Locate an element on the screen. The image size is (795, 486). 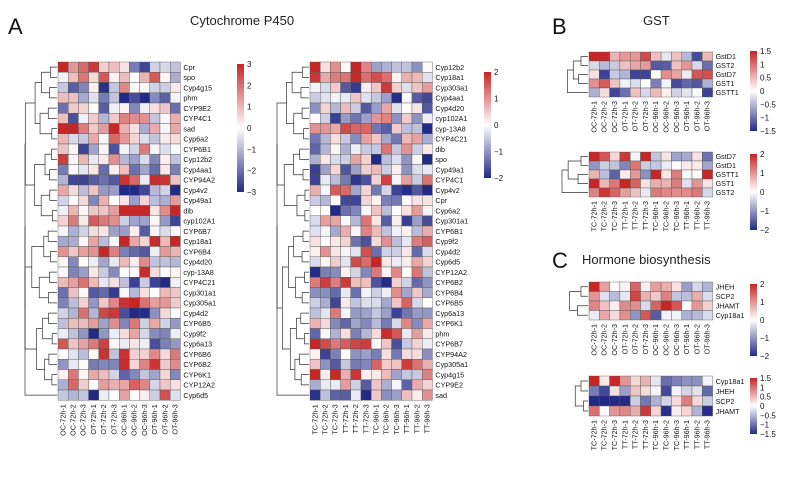
row-label: Cyp12b2 is located at coordinates (197, 159).